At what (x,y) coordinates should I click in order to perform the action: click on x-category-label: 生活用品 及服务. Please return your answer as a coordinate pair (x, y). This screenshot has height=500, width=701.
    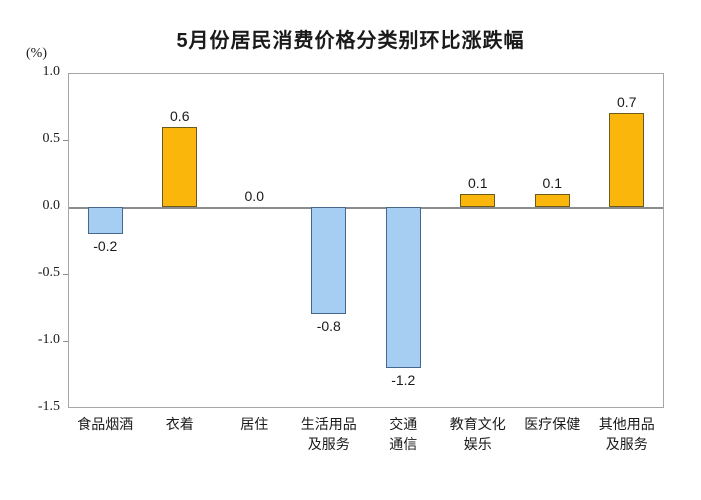
    Looking at the image, I should click on (329, 434).